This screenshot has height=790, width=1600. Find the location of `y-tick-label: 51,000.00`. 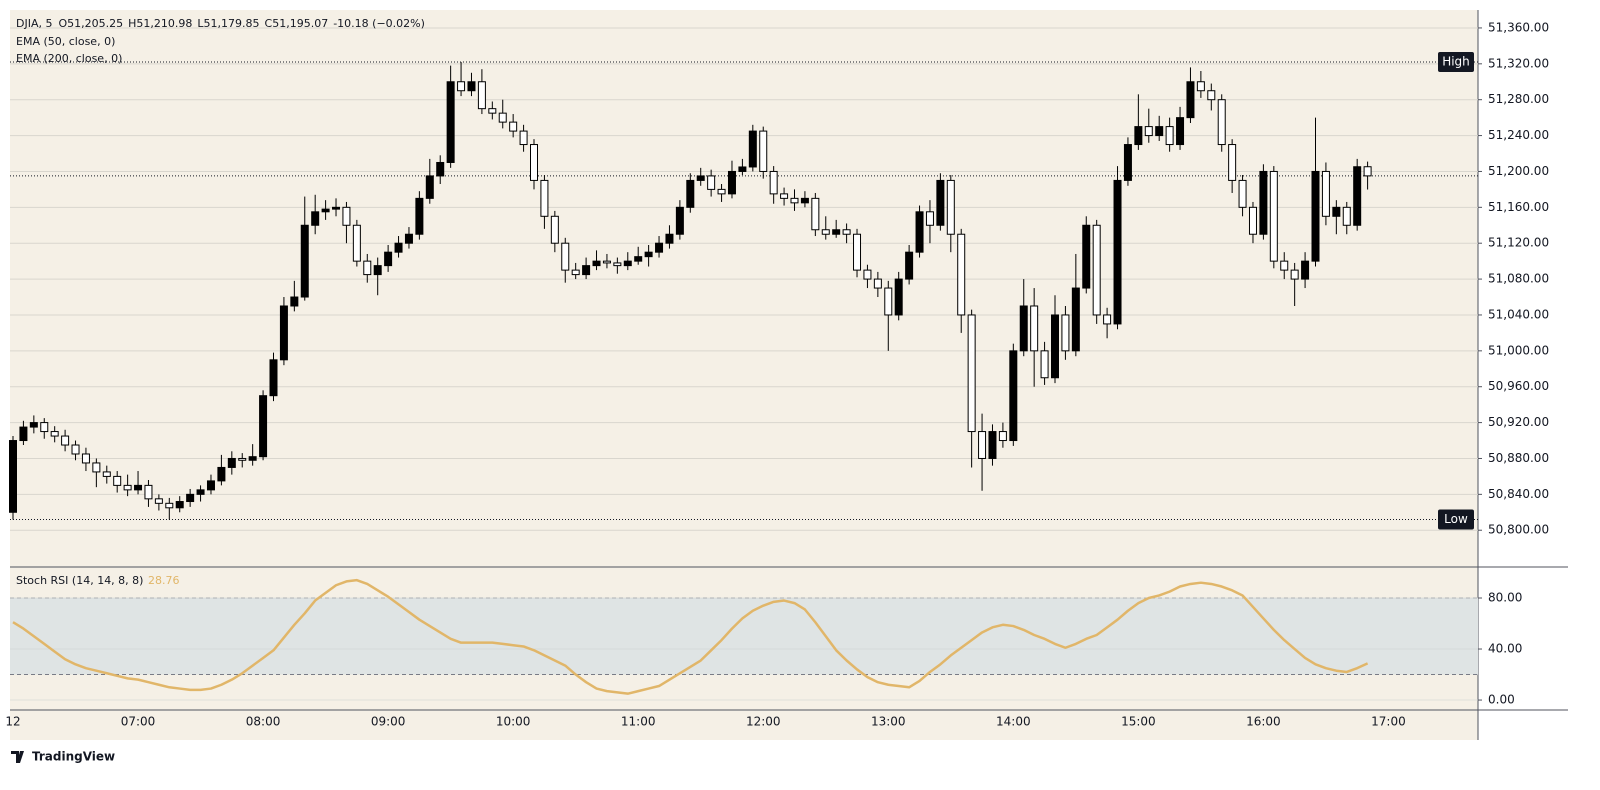

y-tick-label: 51,000.00 is located at coordinates (1518, 350).